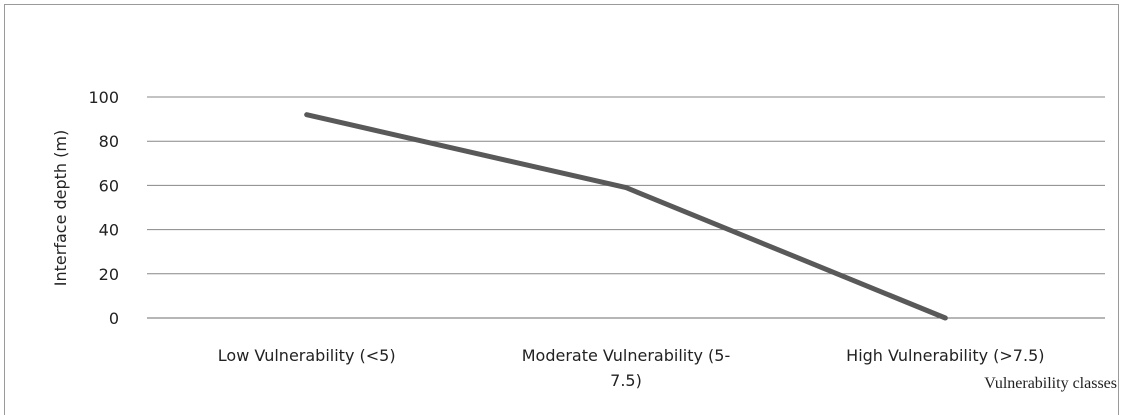 This screenshot has height=415, width=1123. What do you see at coordinates (114, 318) in the screenshot?
I see `y-tick-label: 0` at bounding box center [114, 318].